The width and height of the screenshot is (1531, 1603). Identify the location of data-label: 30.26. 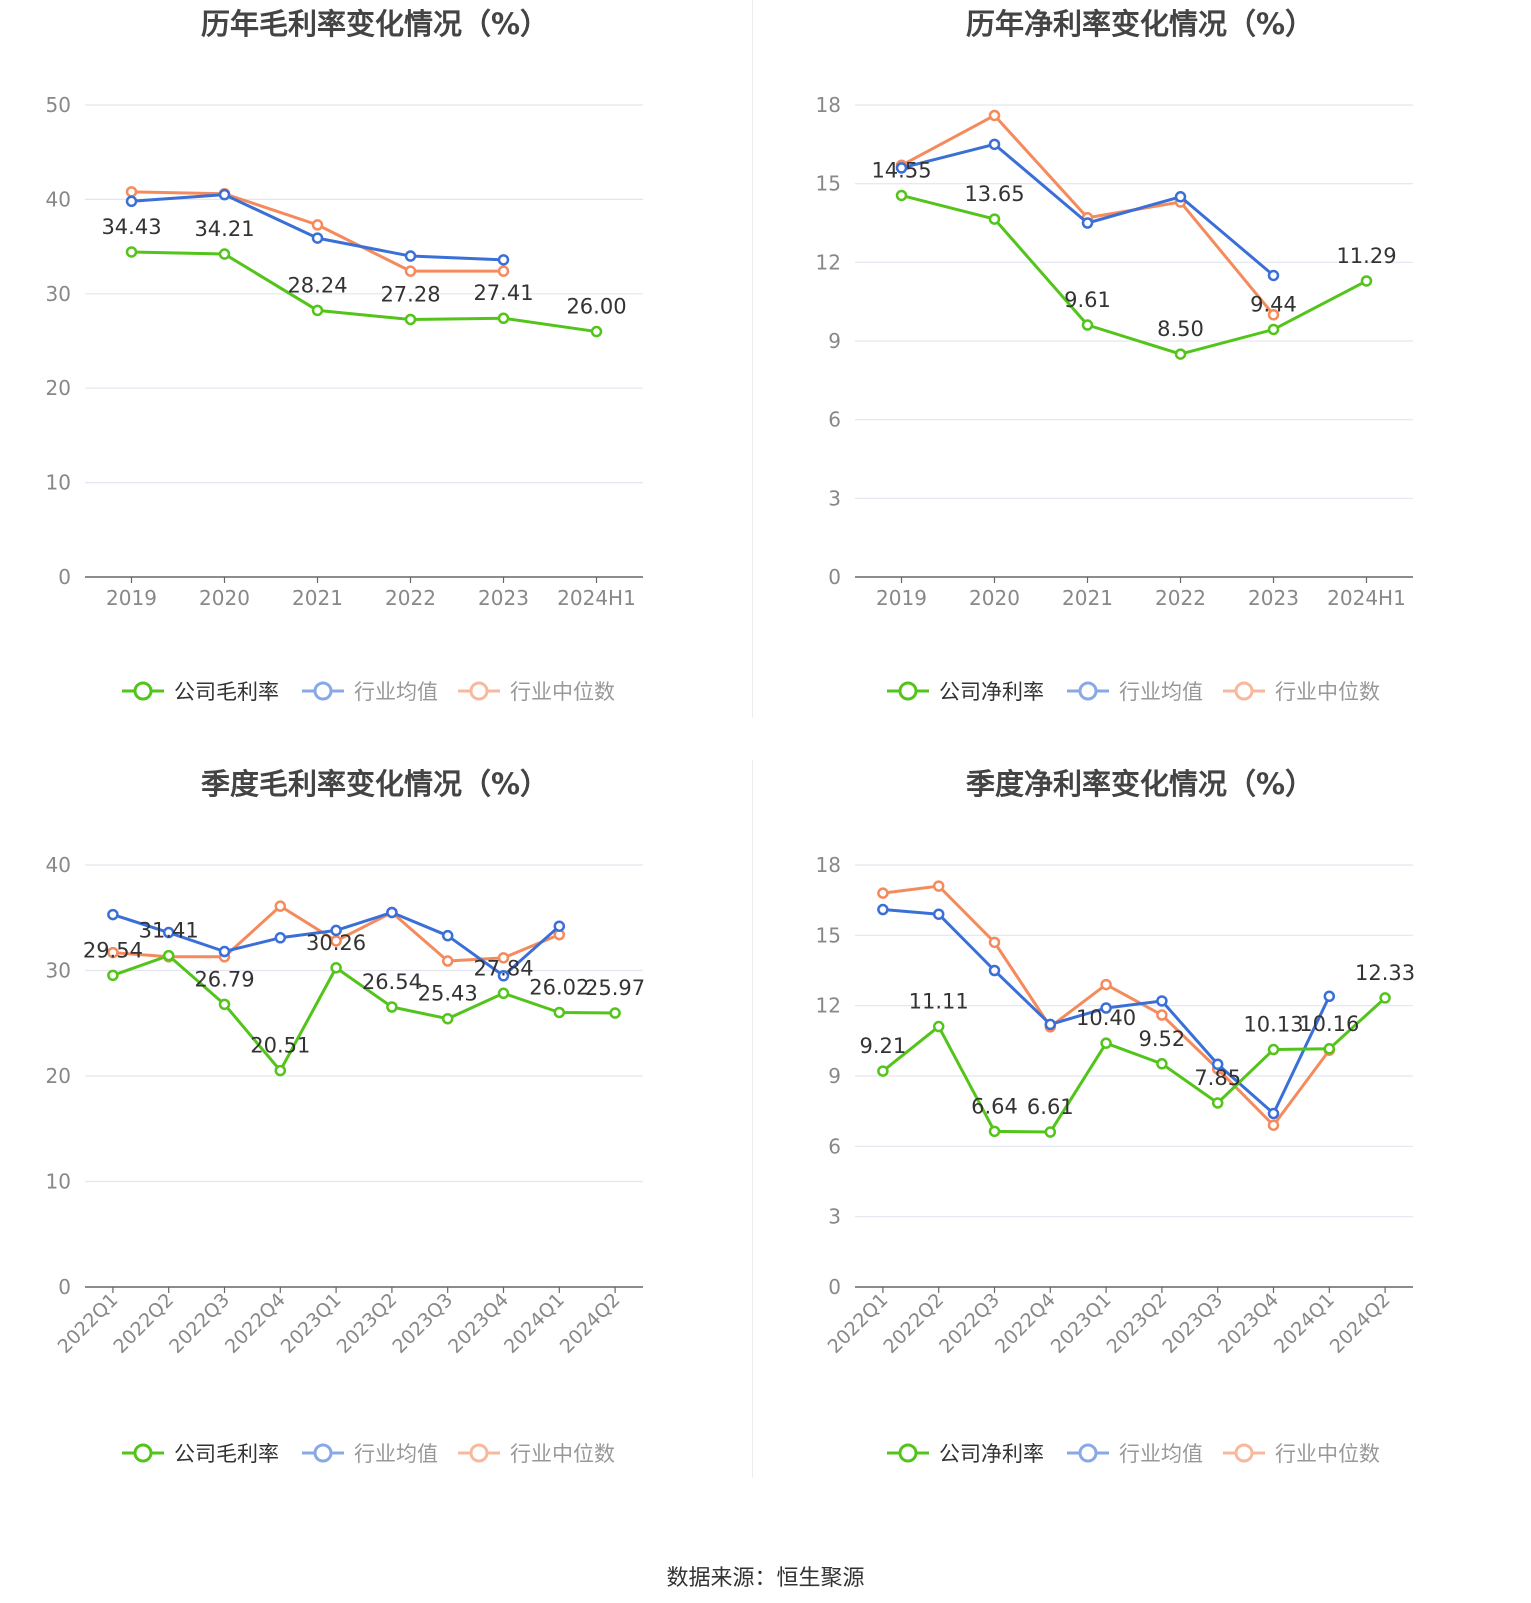
(336, 943).